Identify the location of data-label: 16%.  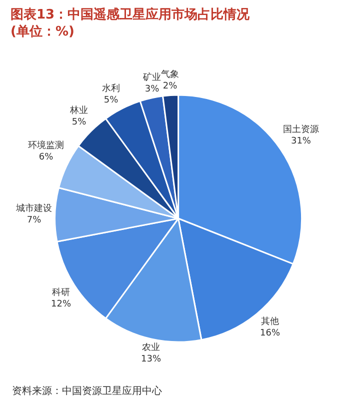
(270, 333).